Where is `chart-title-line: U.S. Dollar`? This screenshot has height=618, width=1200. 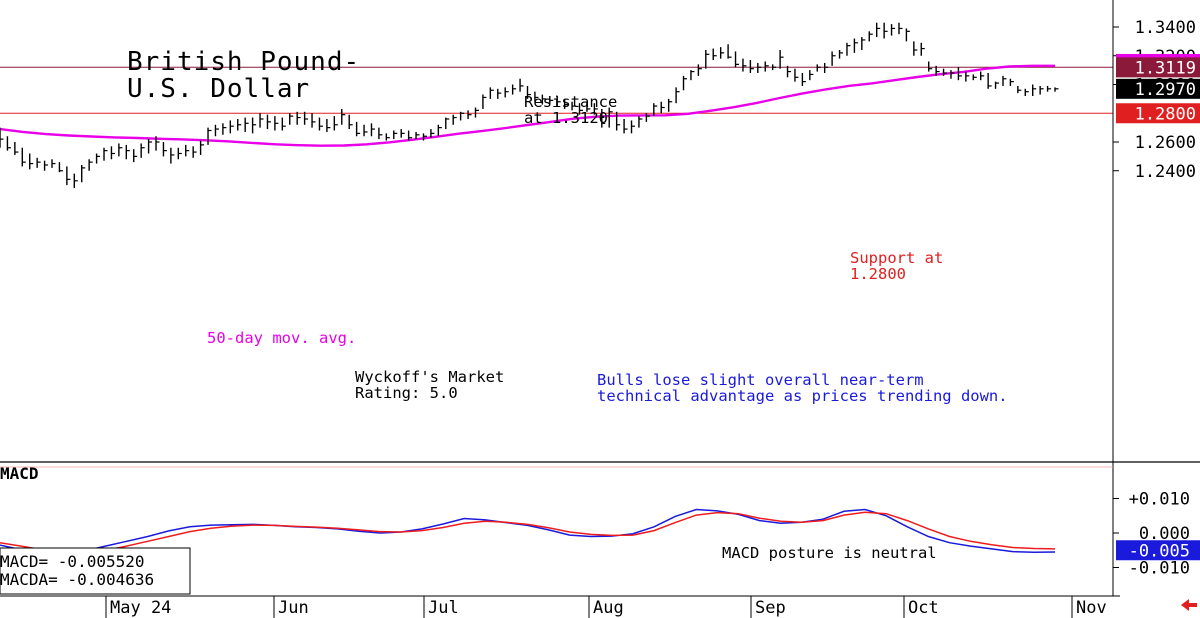
chart-title-line: U.S. Dollar is located at coordinates (218, 89).